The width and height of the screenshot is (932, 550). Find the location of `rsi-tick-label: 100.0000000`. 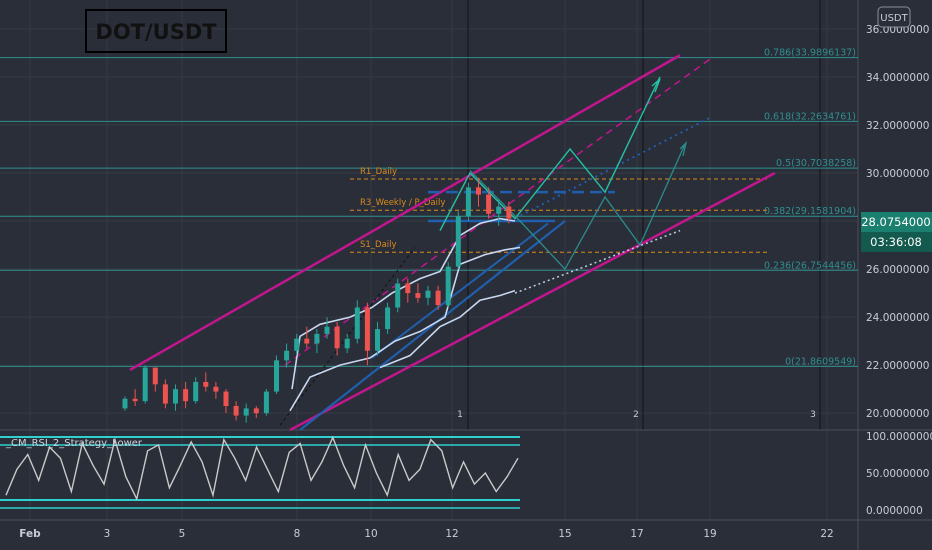

rsi-tick-label: 100.0000000 is located at coordinates (899, 437).